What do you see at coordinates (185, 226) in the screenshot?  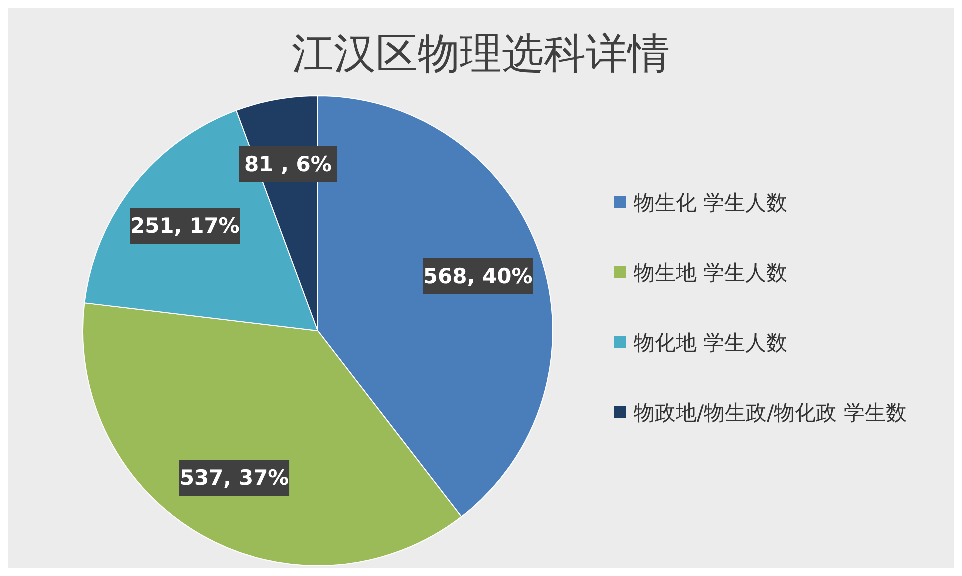 I see `data-label: 251, 17%` at bounding box center [185, 226].